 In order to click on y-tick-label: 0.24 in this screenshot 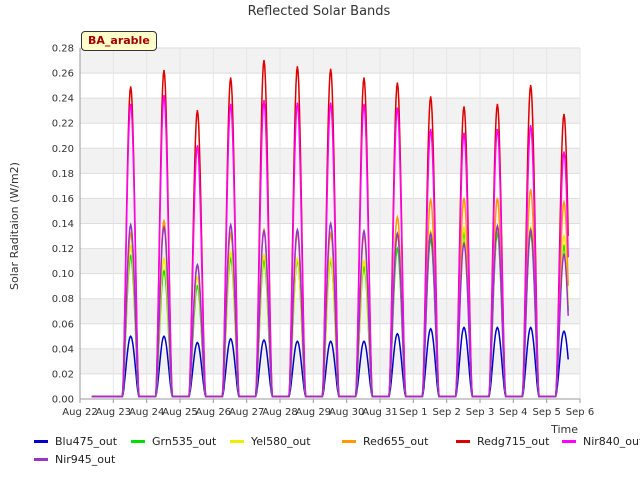, I will do `click(63, 99)`.